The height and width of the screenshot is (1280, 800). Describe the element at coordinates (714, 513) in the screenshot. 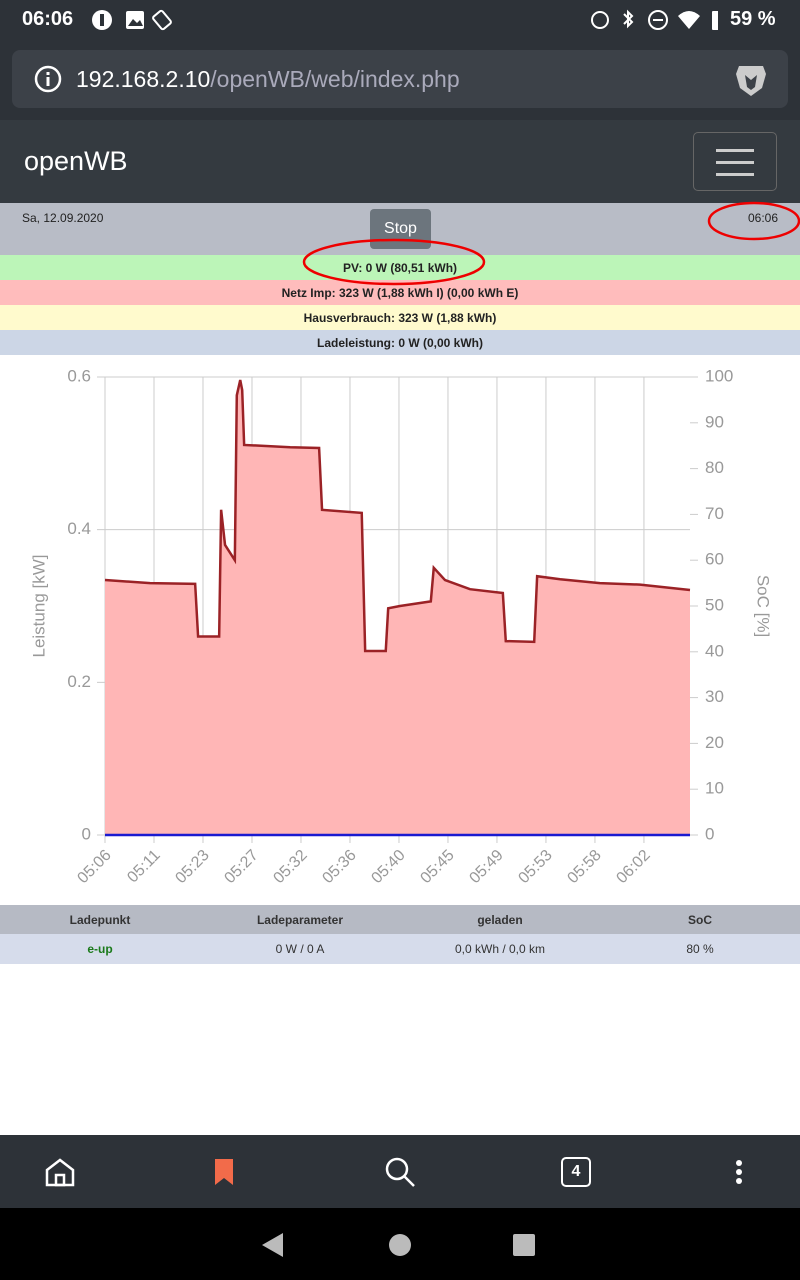

I see `y2-tick-label: 70` at that location.